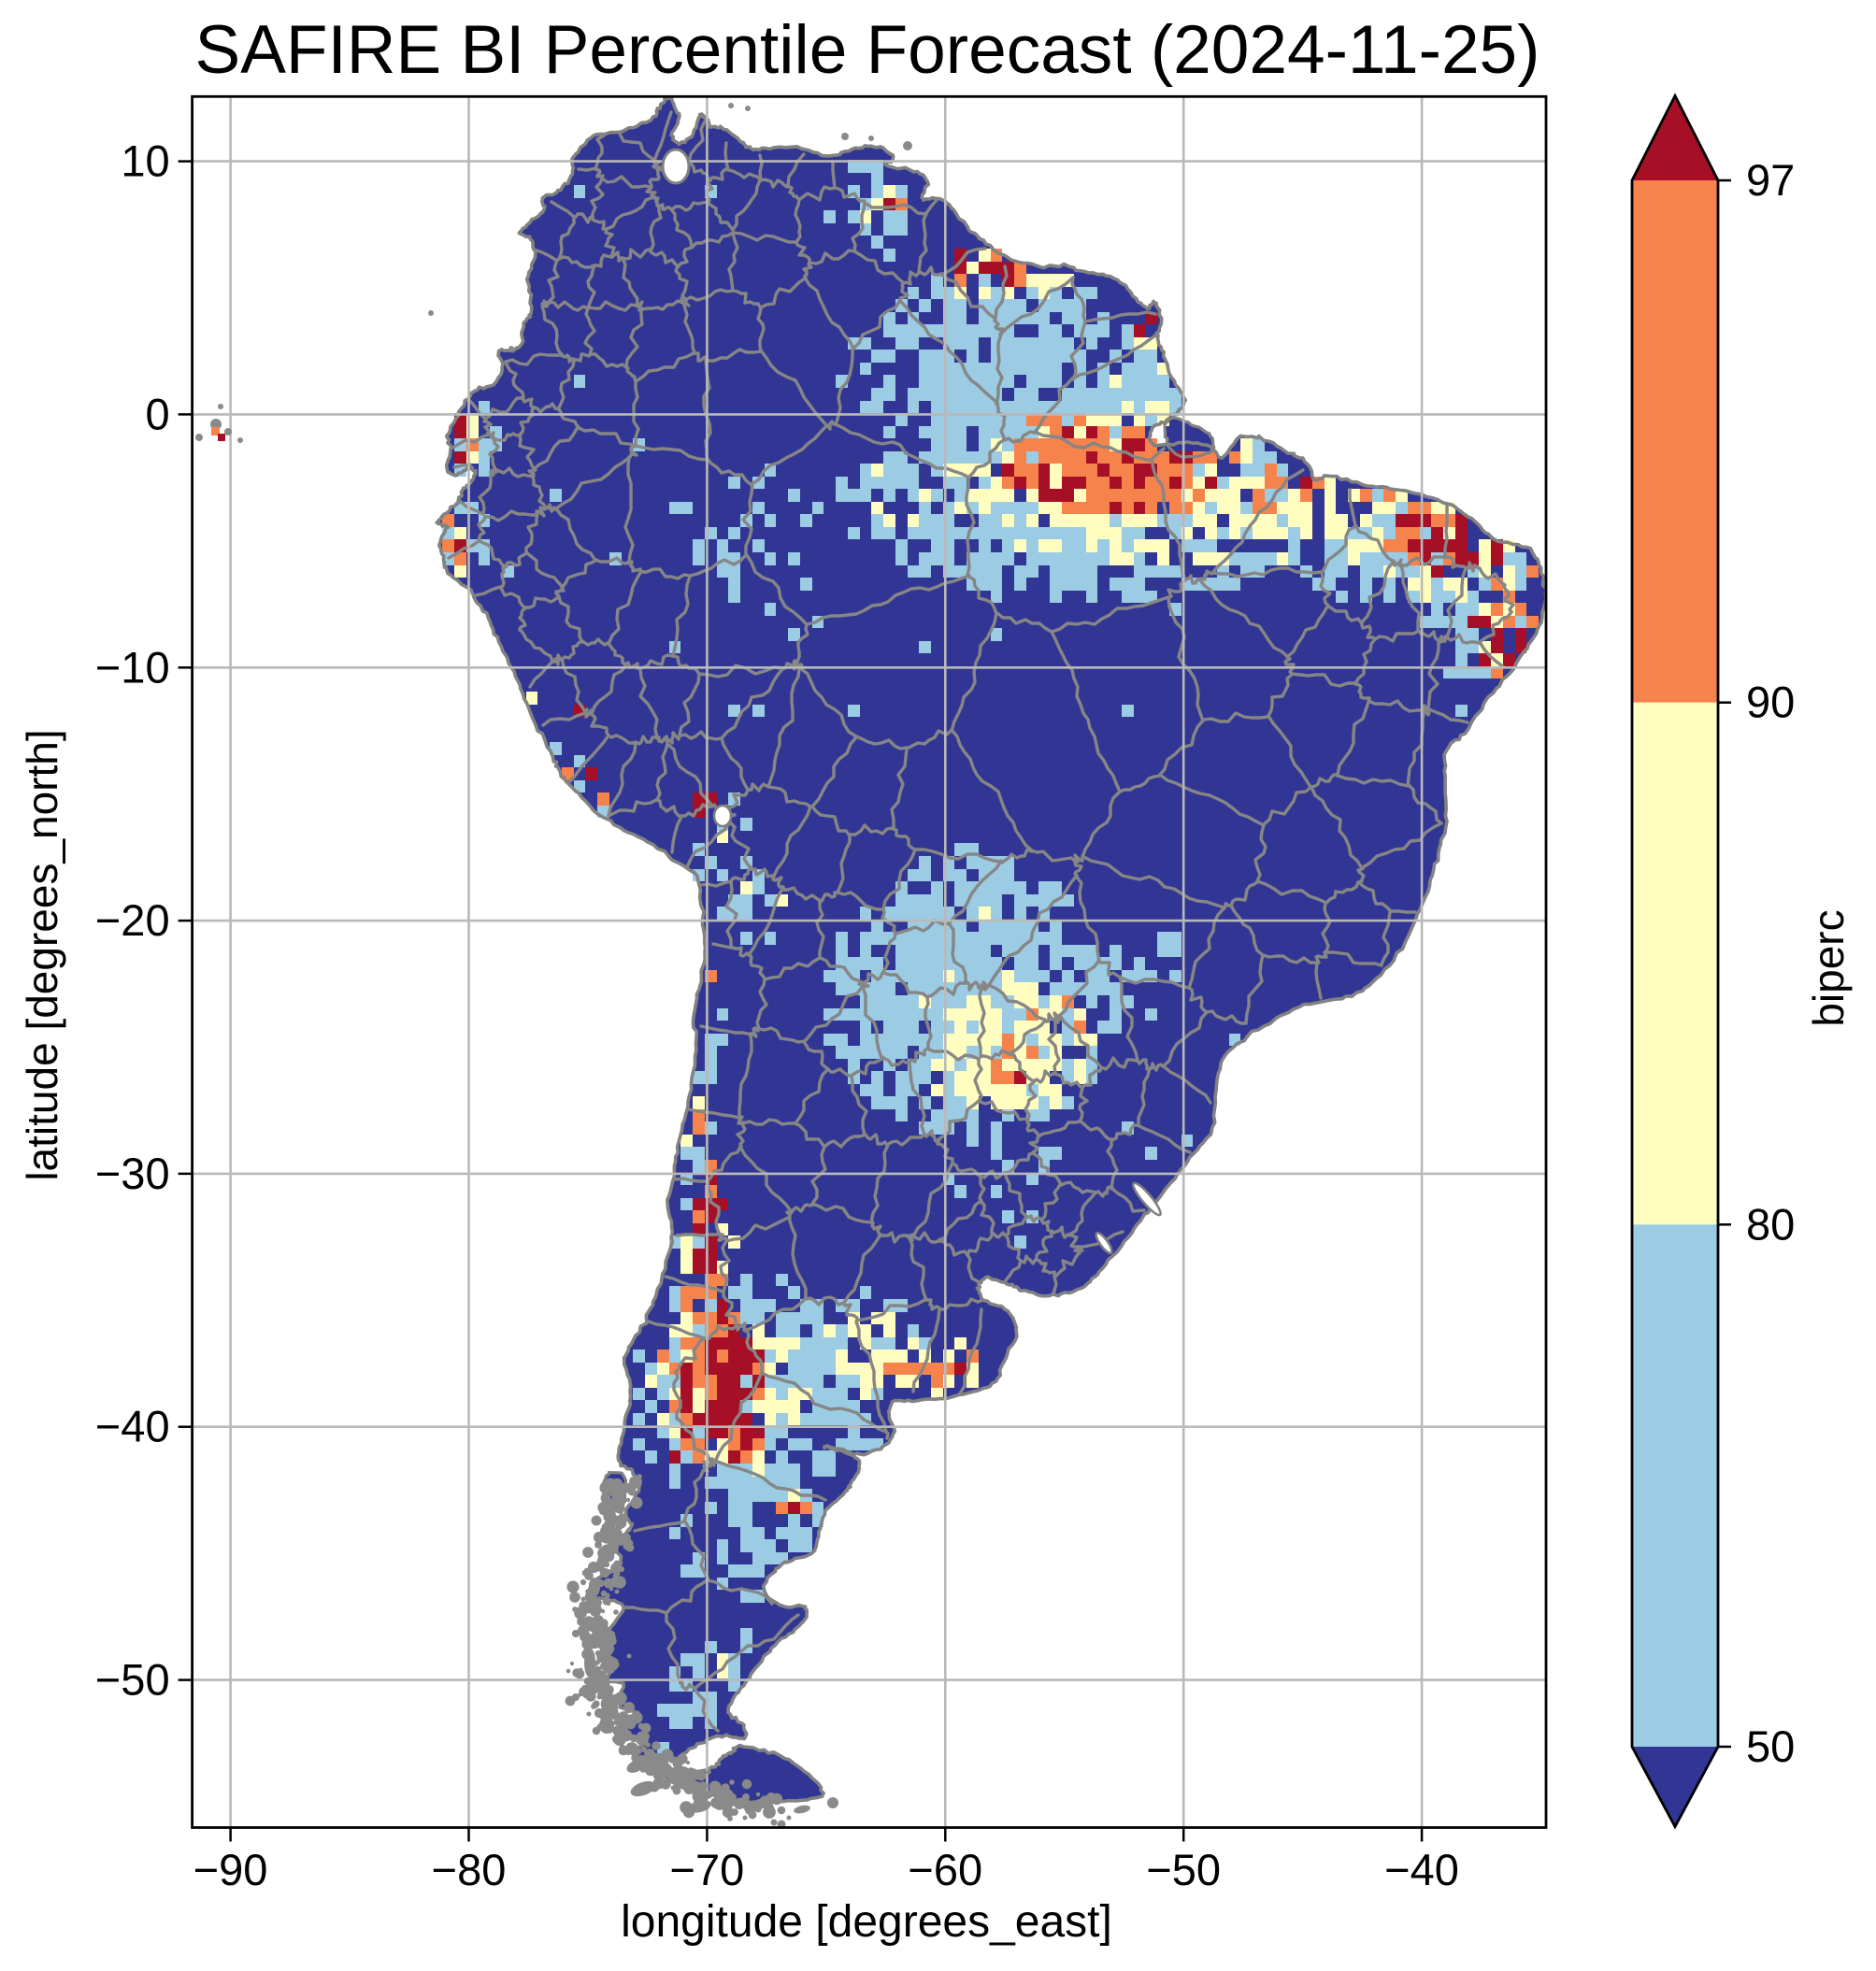 The height and width of the screenshot is (1971, 1876). What do you see at coordinates (945, 1869) in the screenshot?
I see `svg-text: −60` at bounding box center [945, 1869].